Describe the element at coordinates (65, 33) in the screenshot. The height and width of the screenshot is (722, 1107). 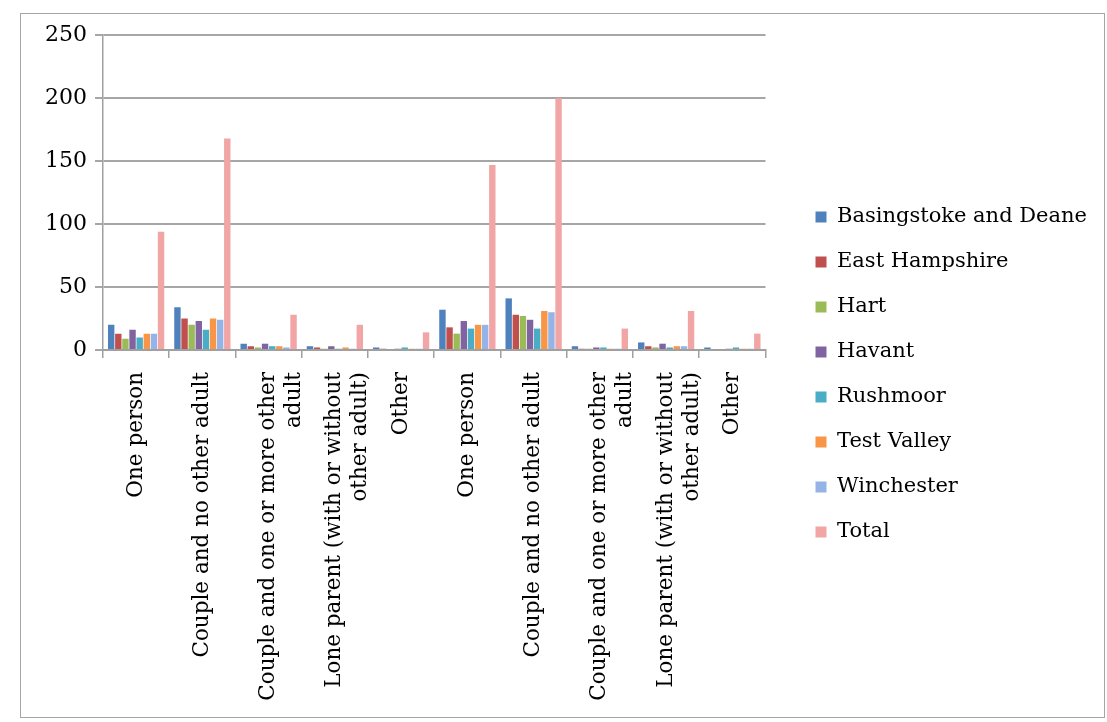
I see `y-tick-label: 250` at that location.